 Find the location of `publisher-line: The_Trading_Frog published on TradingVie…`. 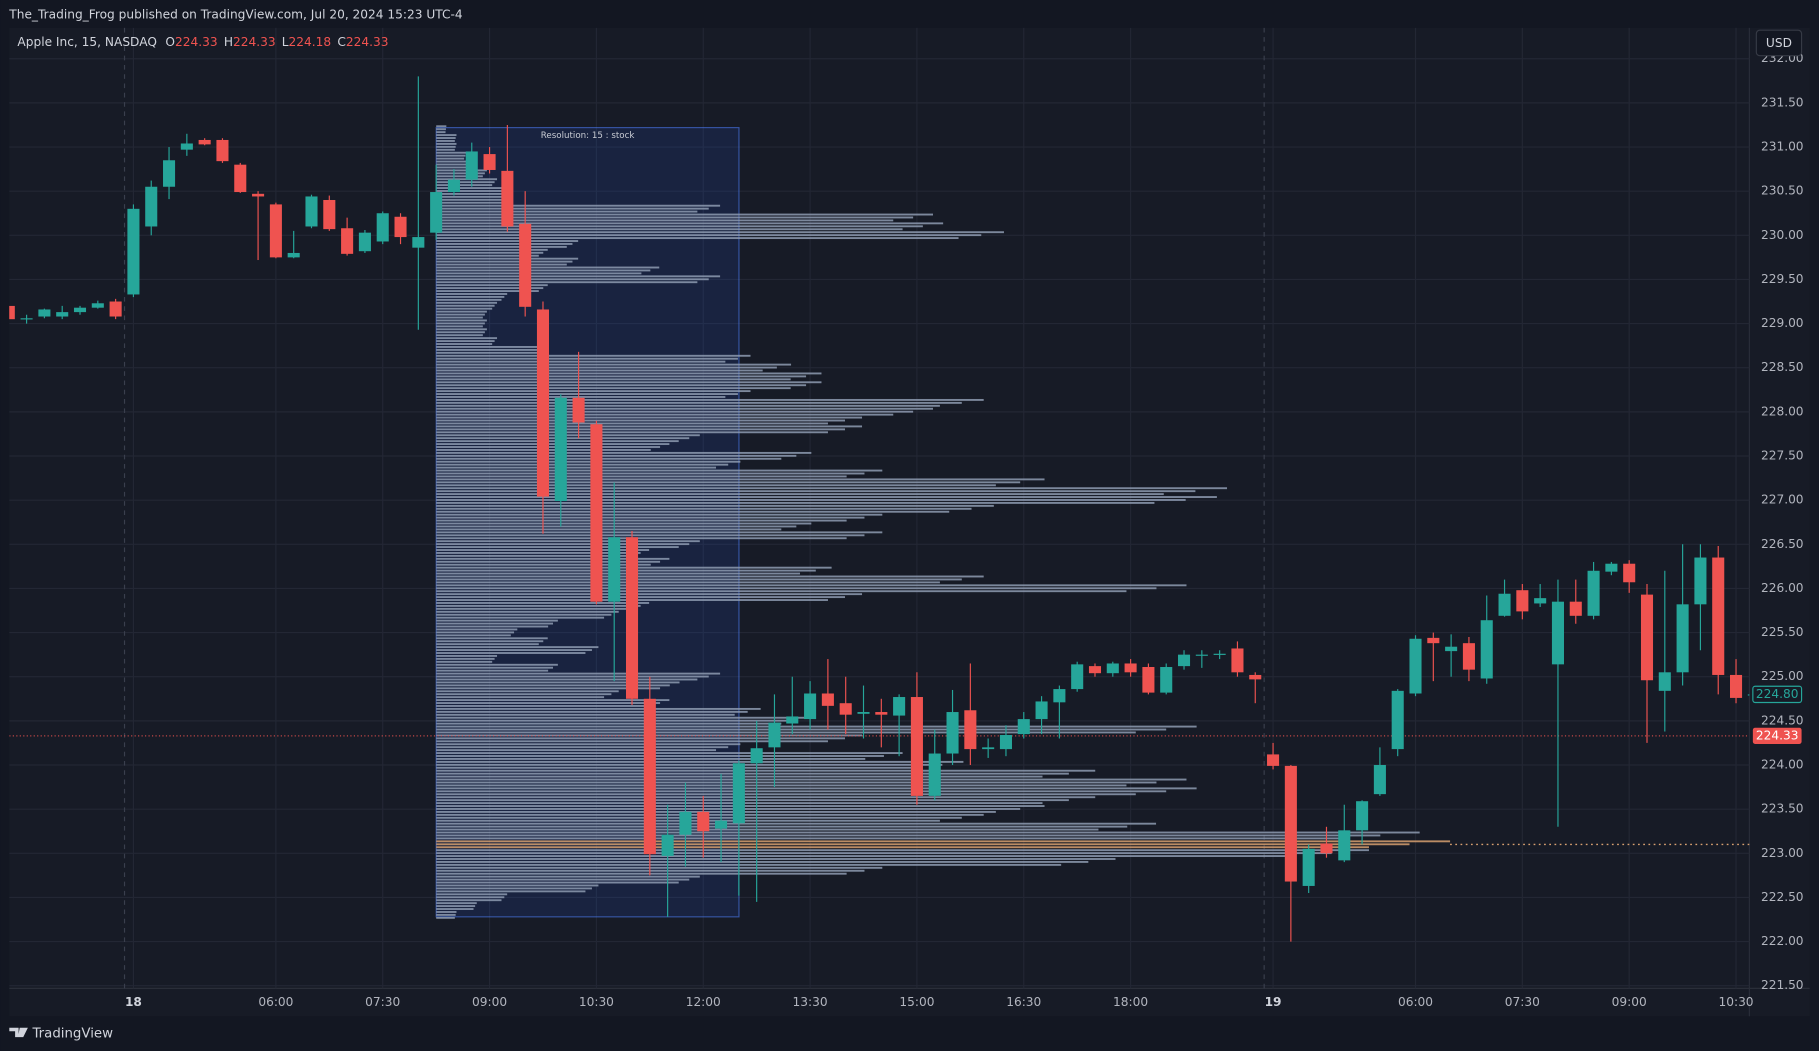

publisher-line: The_Trading_Frog published on TradingVie… is located at coordinates (235, 15).